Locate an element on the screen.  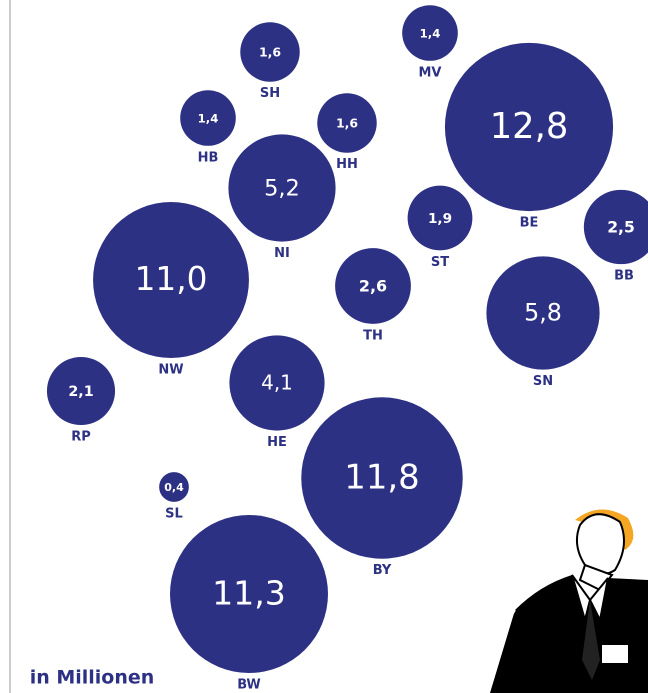
value-label: 11,8 is located at coordinates (381, 477).